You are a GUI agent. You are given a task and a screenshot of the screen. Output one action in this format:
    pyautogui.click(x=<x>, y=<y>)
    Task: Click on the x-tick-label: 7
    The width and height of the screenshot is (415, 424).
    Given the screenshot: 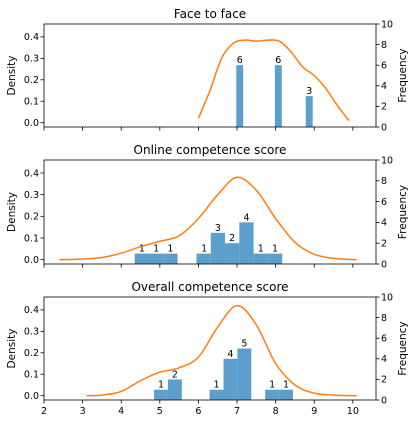 What is the action you would take?
    pyautogui.click(x=237, y=411)
    